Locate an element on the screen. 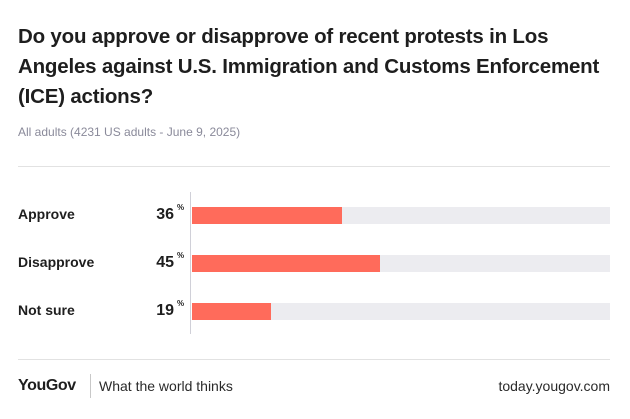 This screenshot has width=630, height=419. footer-url-link: today.yougov.com is located at coordinates (554, 386).